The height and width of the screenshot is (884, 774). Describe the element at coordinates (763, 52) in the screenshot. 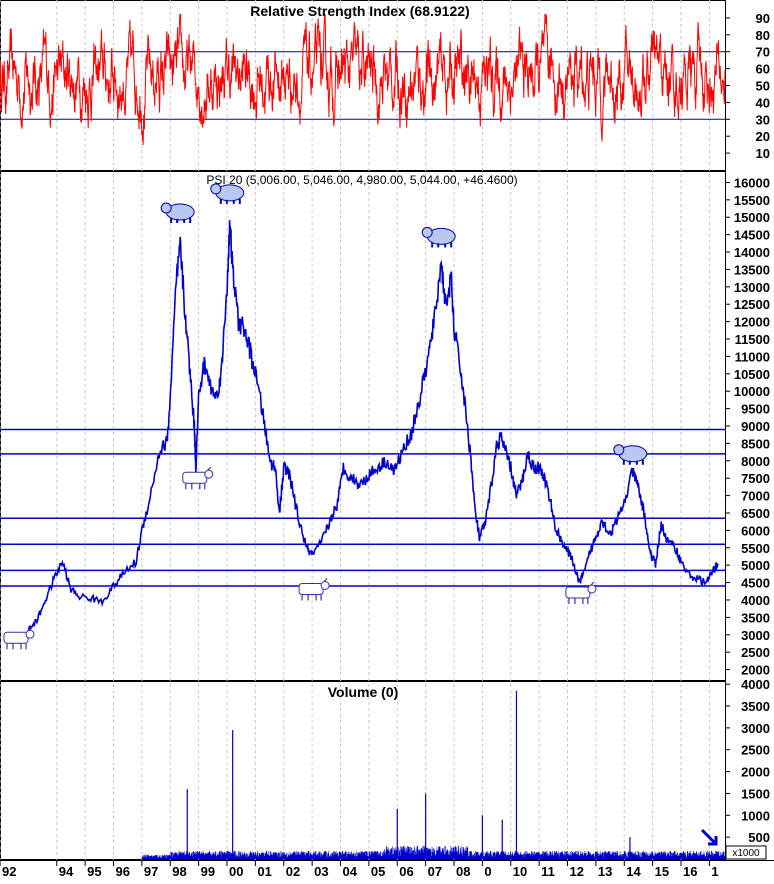

I see `rsi-tick-label: 70` at that location.